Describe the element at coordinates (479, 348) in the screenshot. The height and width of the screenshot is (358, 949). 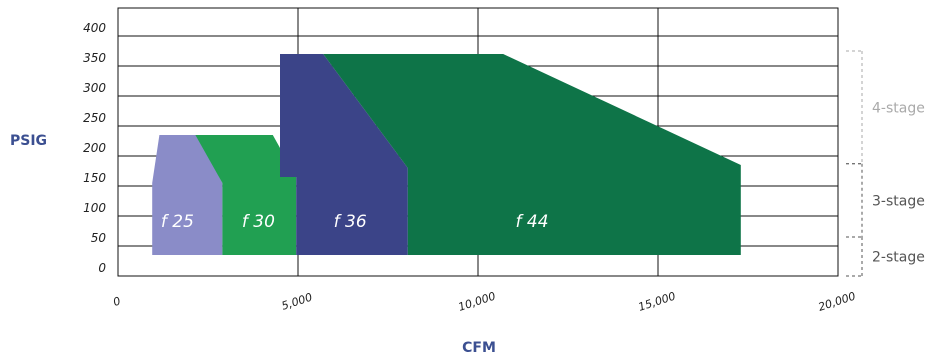
I see `x-axis-title: CFM` at that location.